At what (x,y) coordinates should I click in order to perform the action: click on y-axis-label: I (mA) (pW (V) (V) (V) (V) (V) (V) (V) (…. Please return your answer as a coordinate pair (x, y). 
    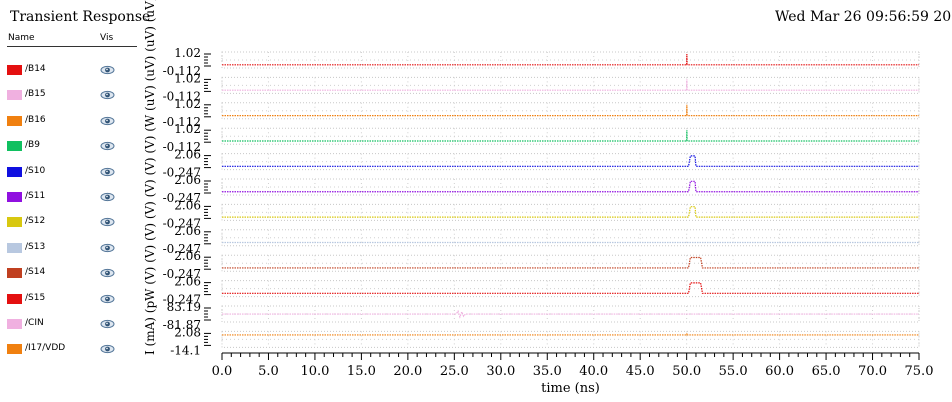
    Looking at the image, I should click on (150, 177).